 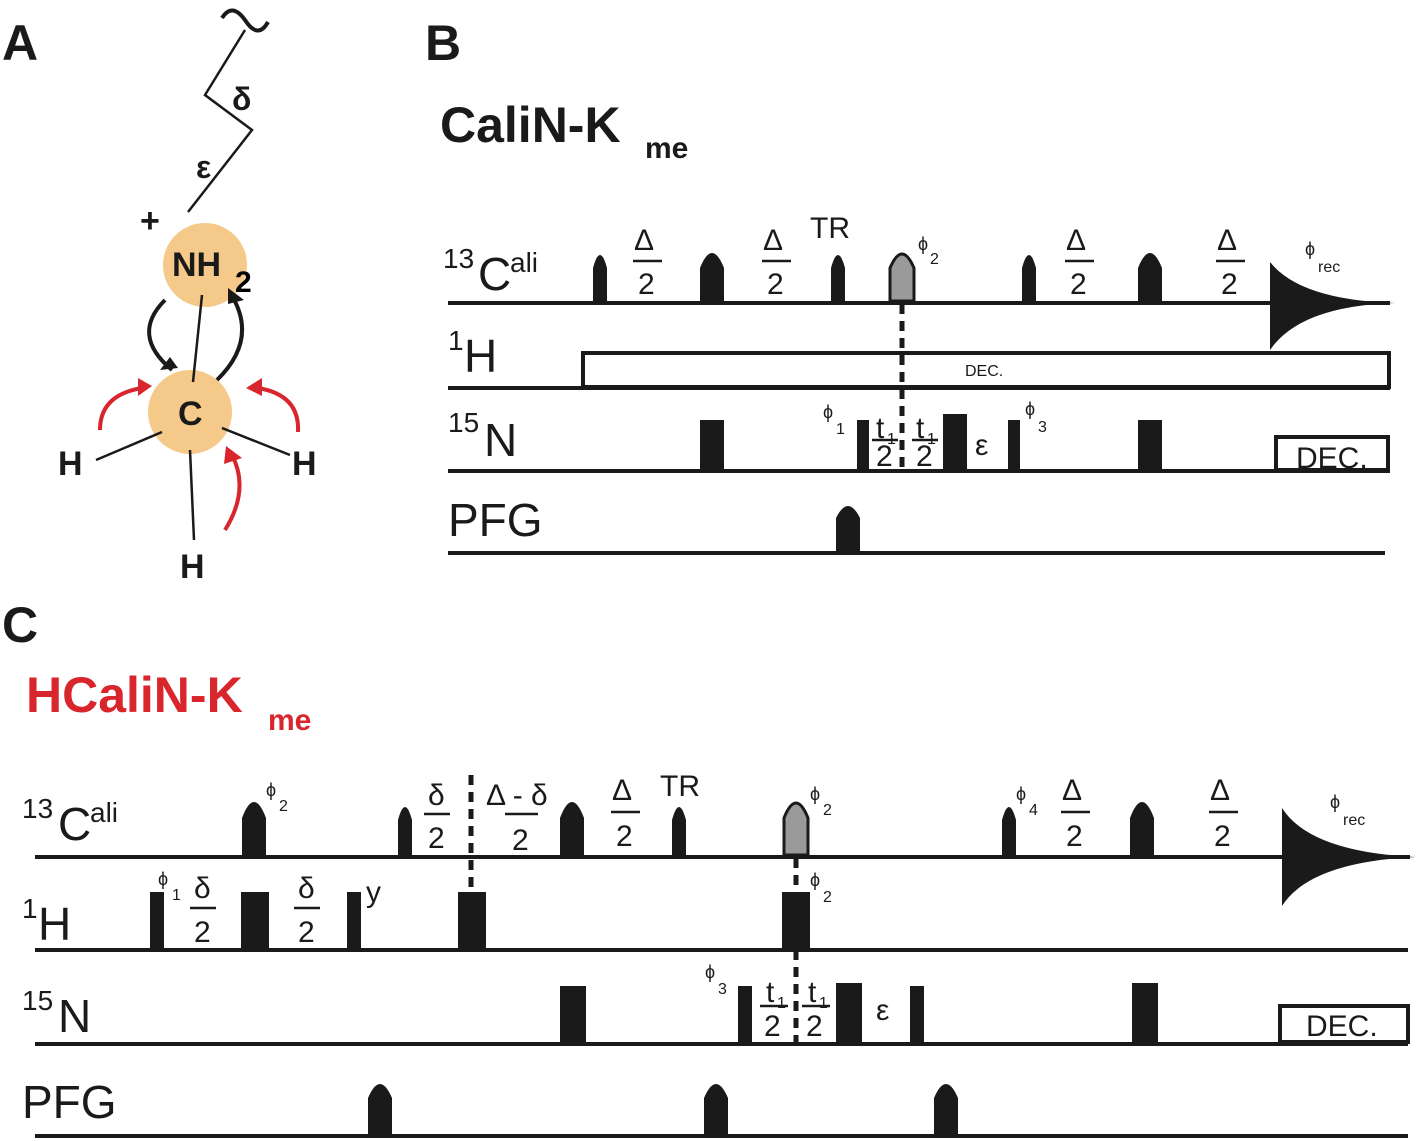 I want to click on b-t1-left: t, so click(x=880, y=428).